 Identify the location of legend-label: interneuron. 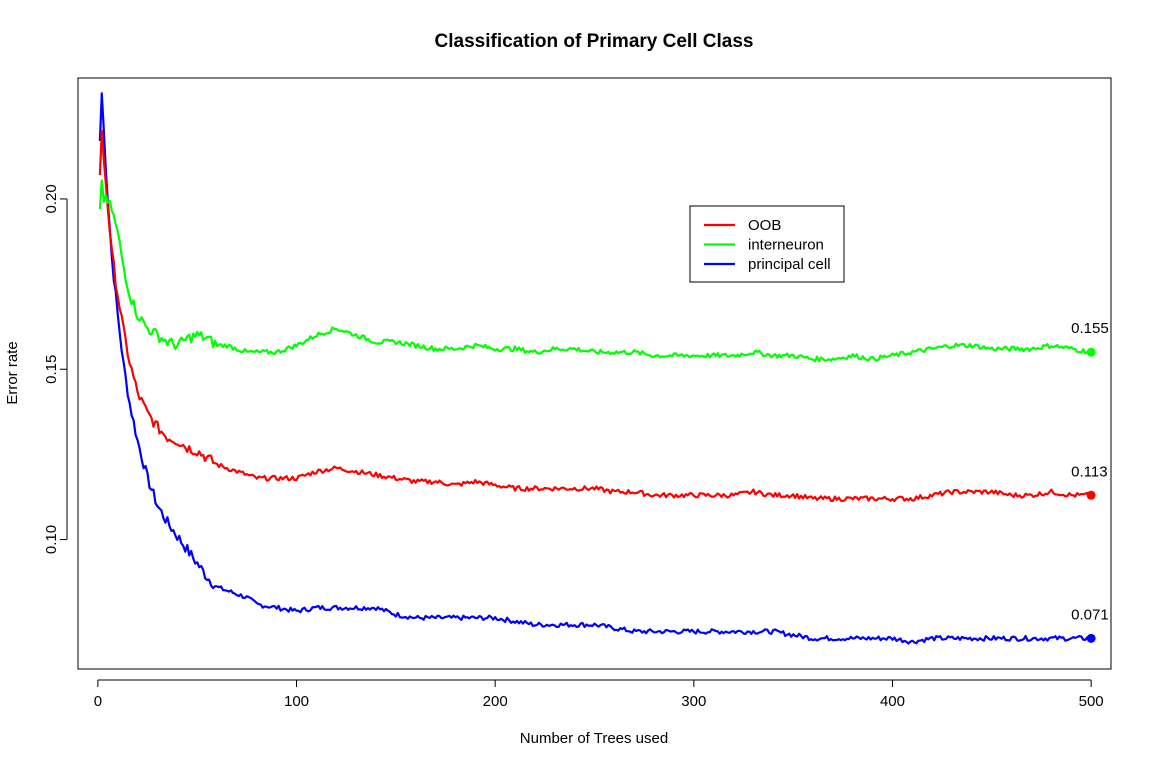
(786, 245).